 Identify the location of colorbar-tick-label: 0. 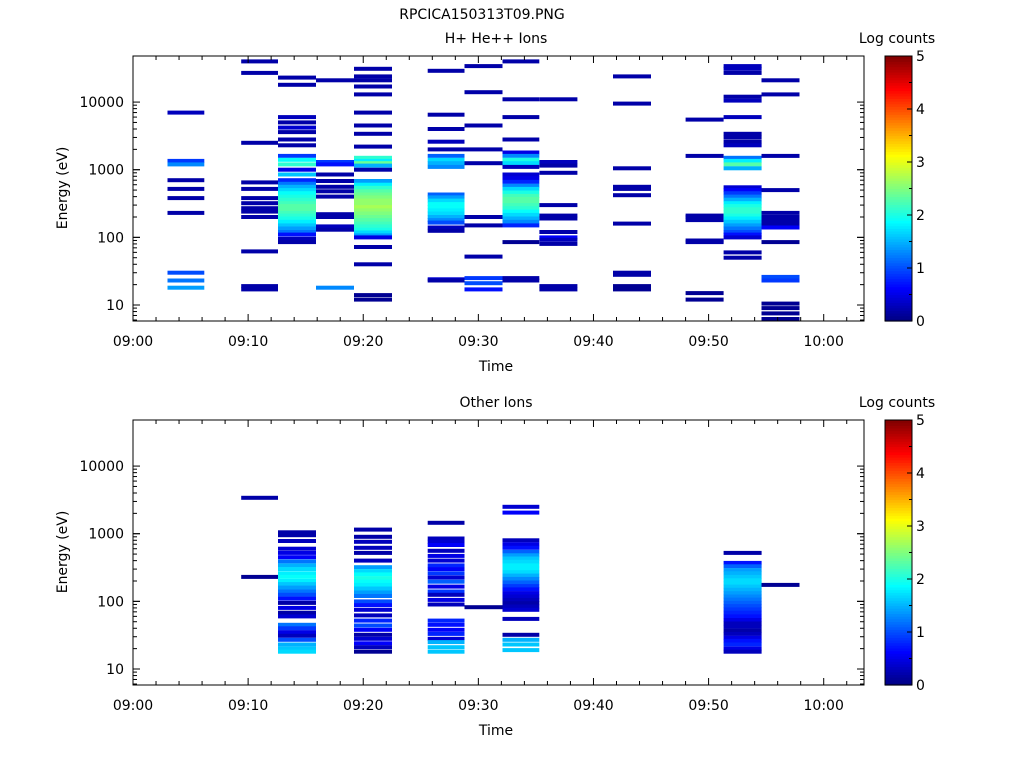
(920, 686).